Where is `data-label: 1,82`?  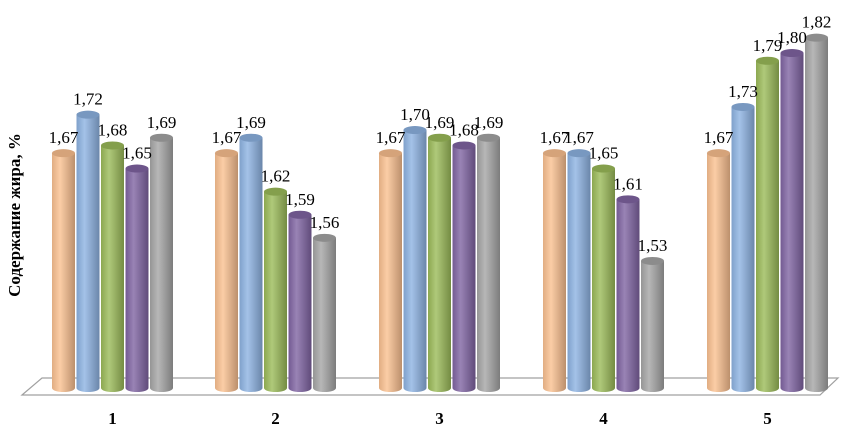
data-label: 1,82 is located at coordinates (817, 22).